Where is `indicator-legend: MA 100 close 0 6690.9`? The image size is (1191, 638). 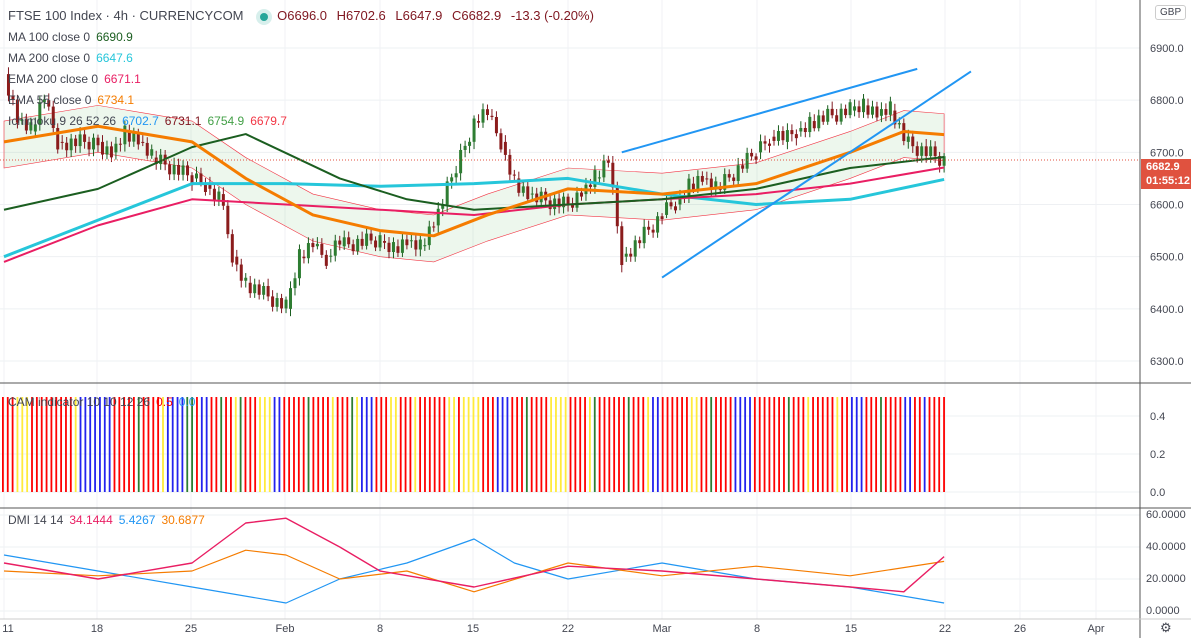
indicator-legend: MA 100 close 0 6690.9 is located at coordinates (73, 37).